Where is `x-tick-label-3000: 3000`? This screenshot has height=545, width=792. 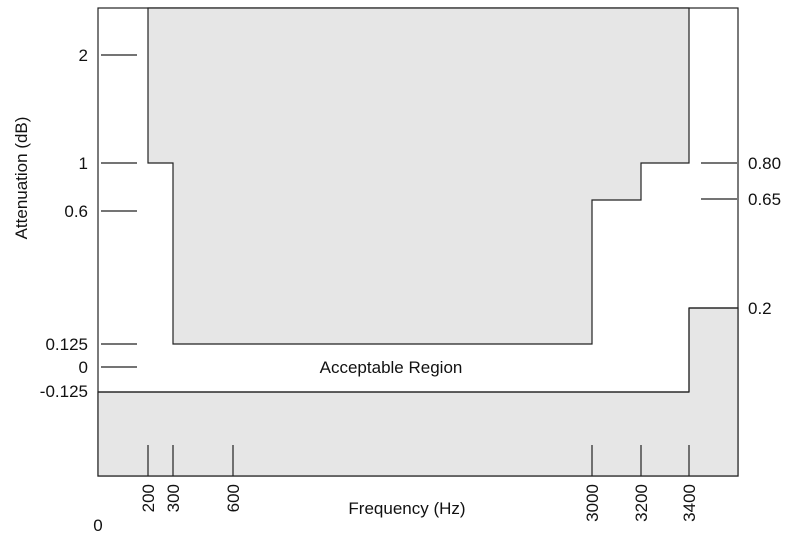
x-tick-label-3000: 3000 is located at coordinates (592, 503).